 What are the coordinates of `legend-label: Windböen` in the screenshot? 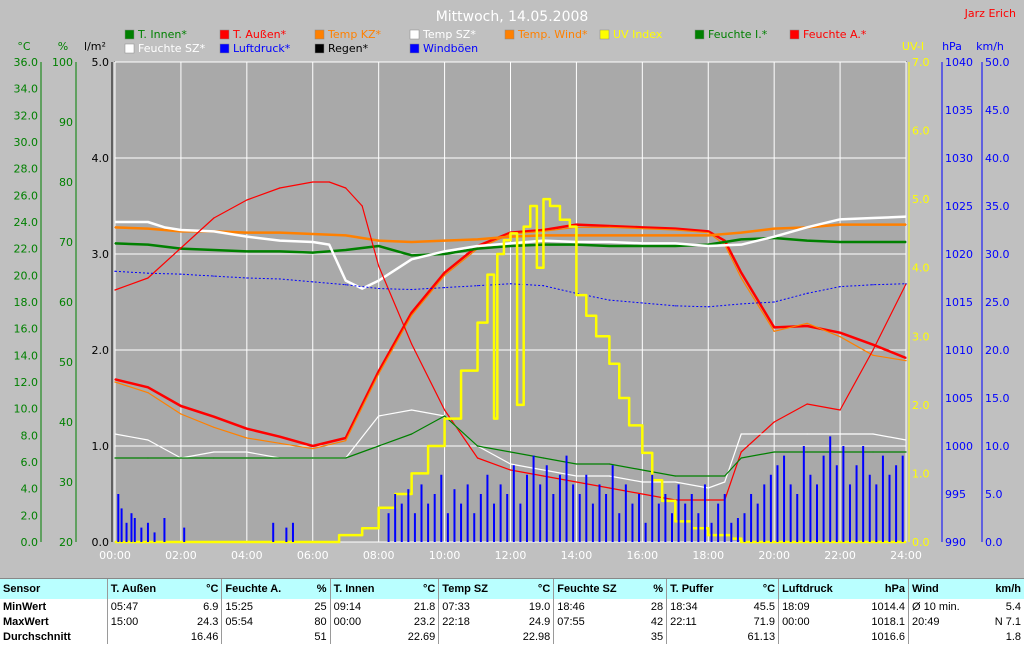 It's located at (450, 48).